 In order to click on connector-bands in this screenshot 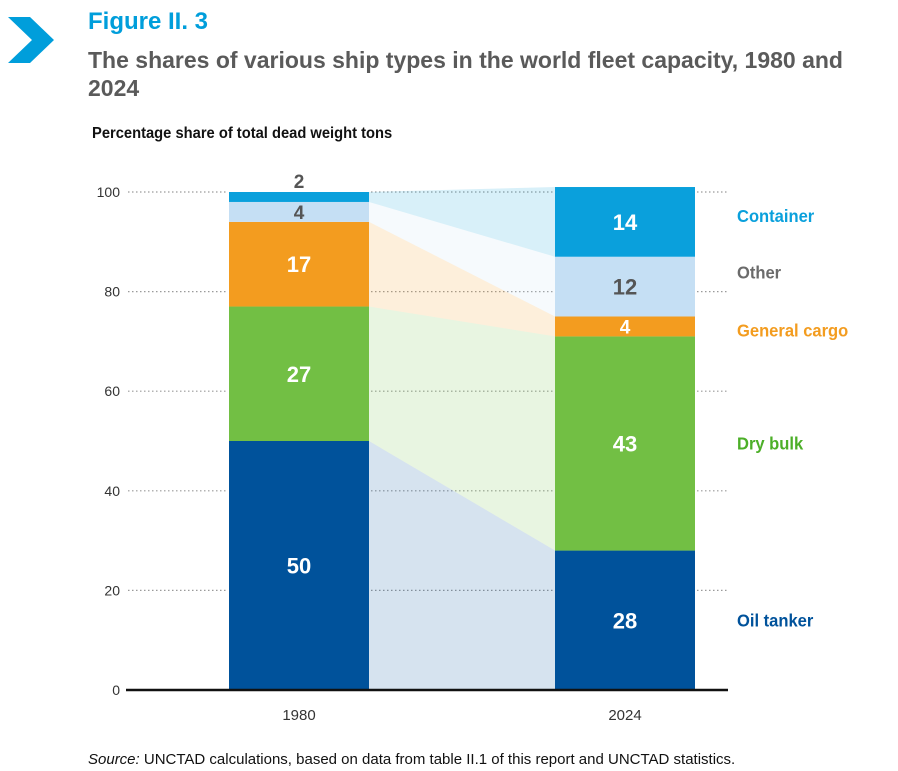, I will do `click(462, 438)`.